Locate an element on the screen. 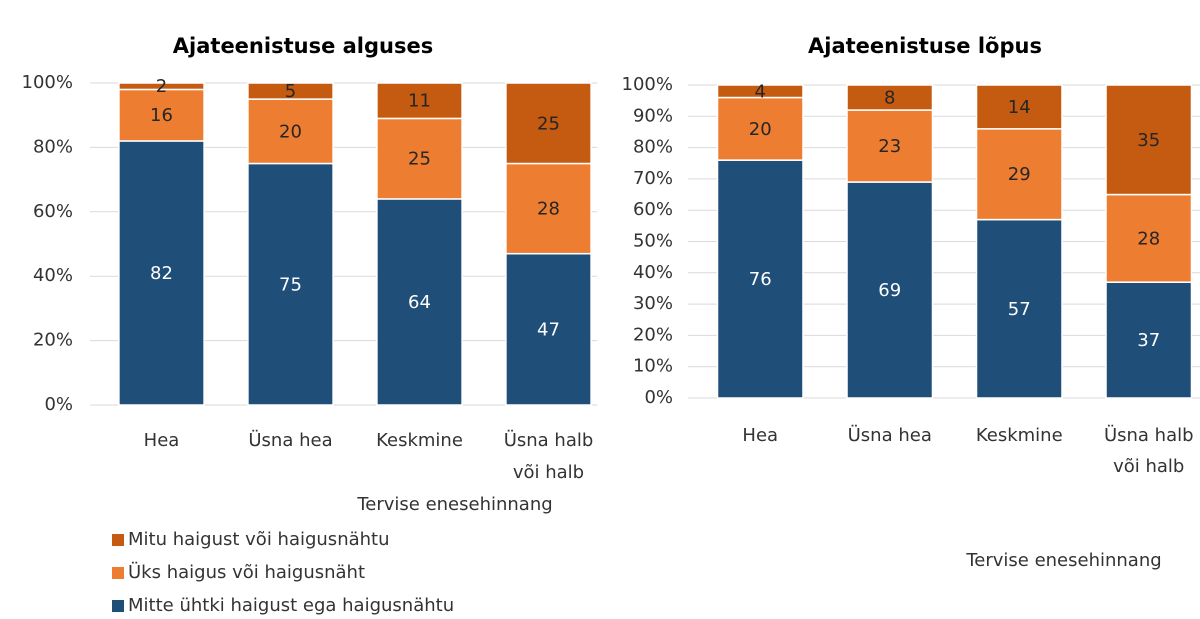 The height and width of the screenshot is (619, 1200). data-label: 29 is located at coordinates (1019, 174).